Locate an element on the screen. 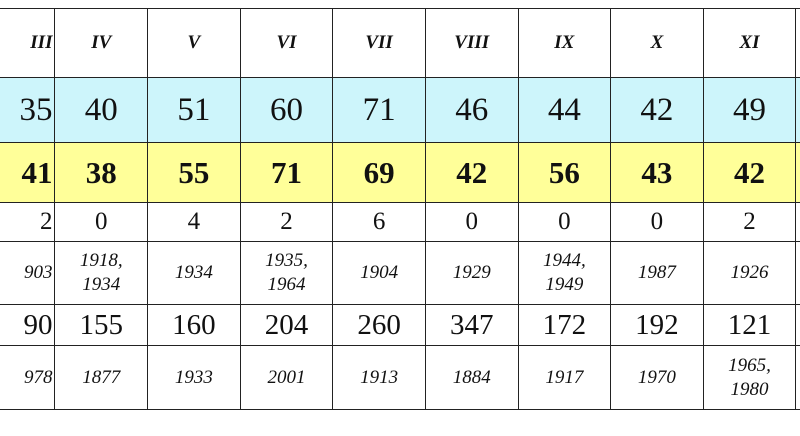 The height and width of the screenshot is (436, 800). record-years-row: 978 1877 1933 2001 1913 1884 1917 1970 1965, 1980 is located at coordinates (400, 377).